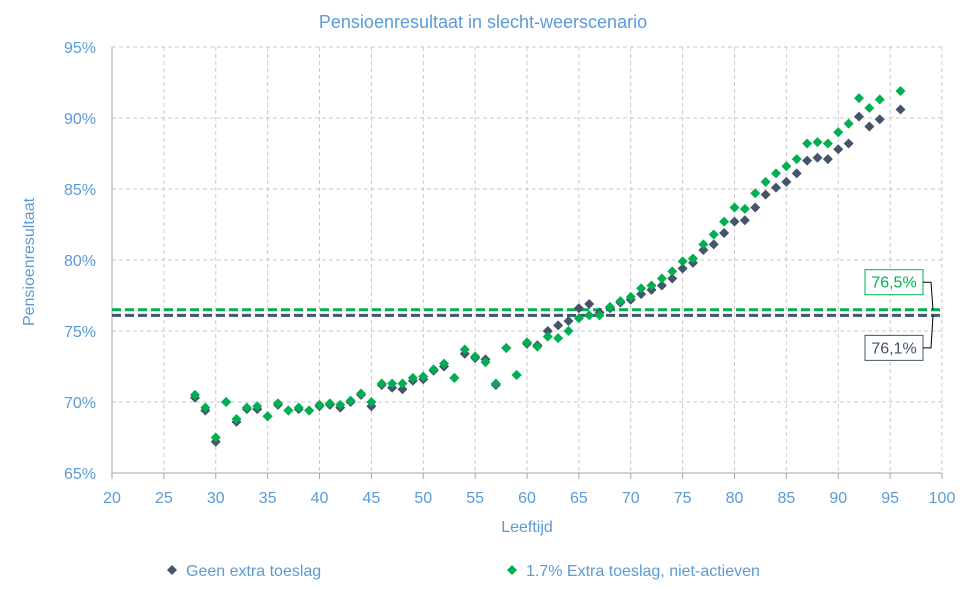 The image size is (967, 589). I want to click on x-tick-label: 90, so click(838, 498).